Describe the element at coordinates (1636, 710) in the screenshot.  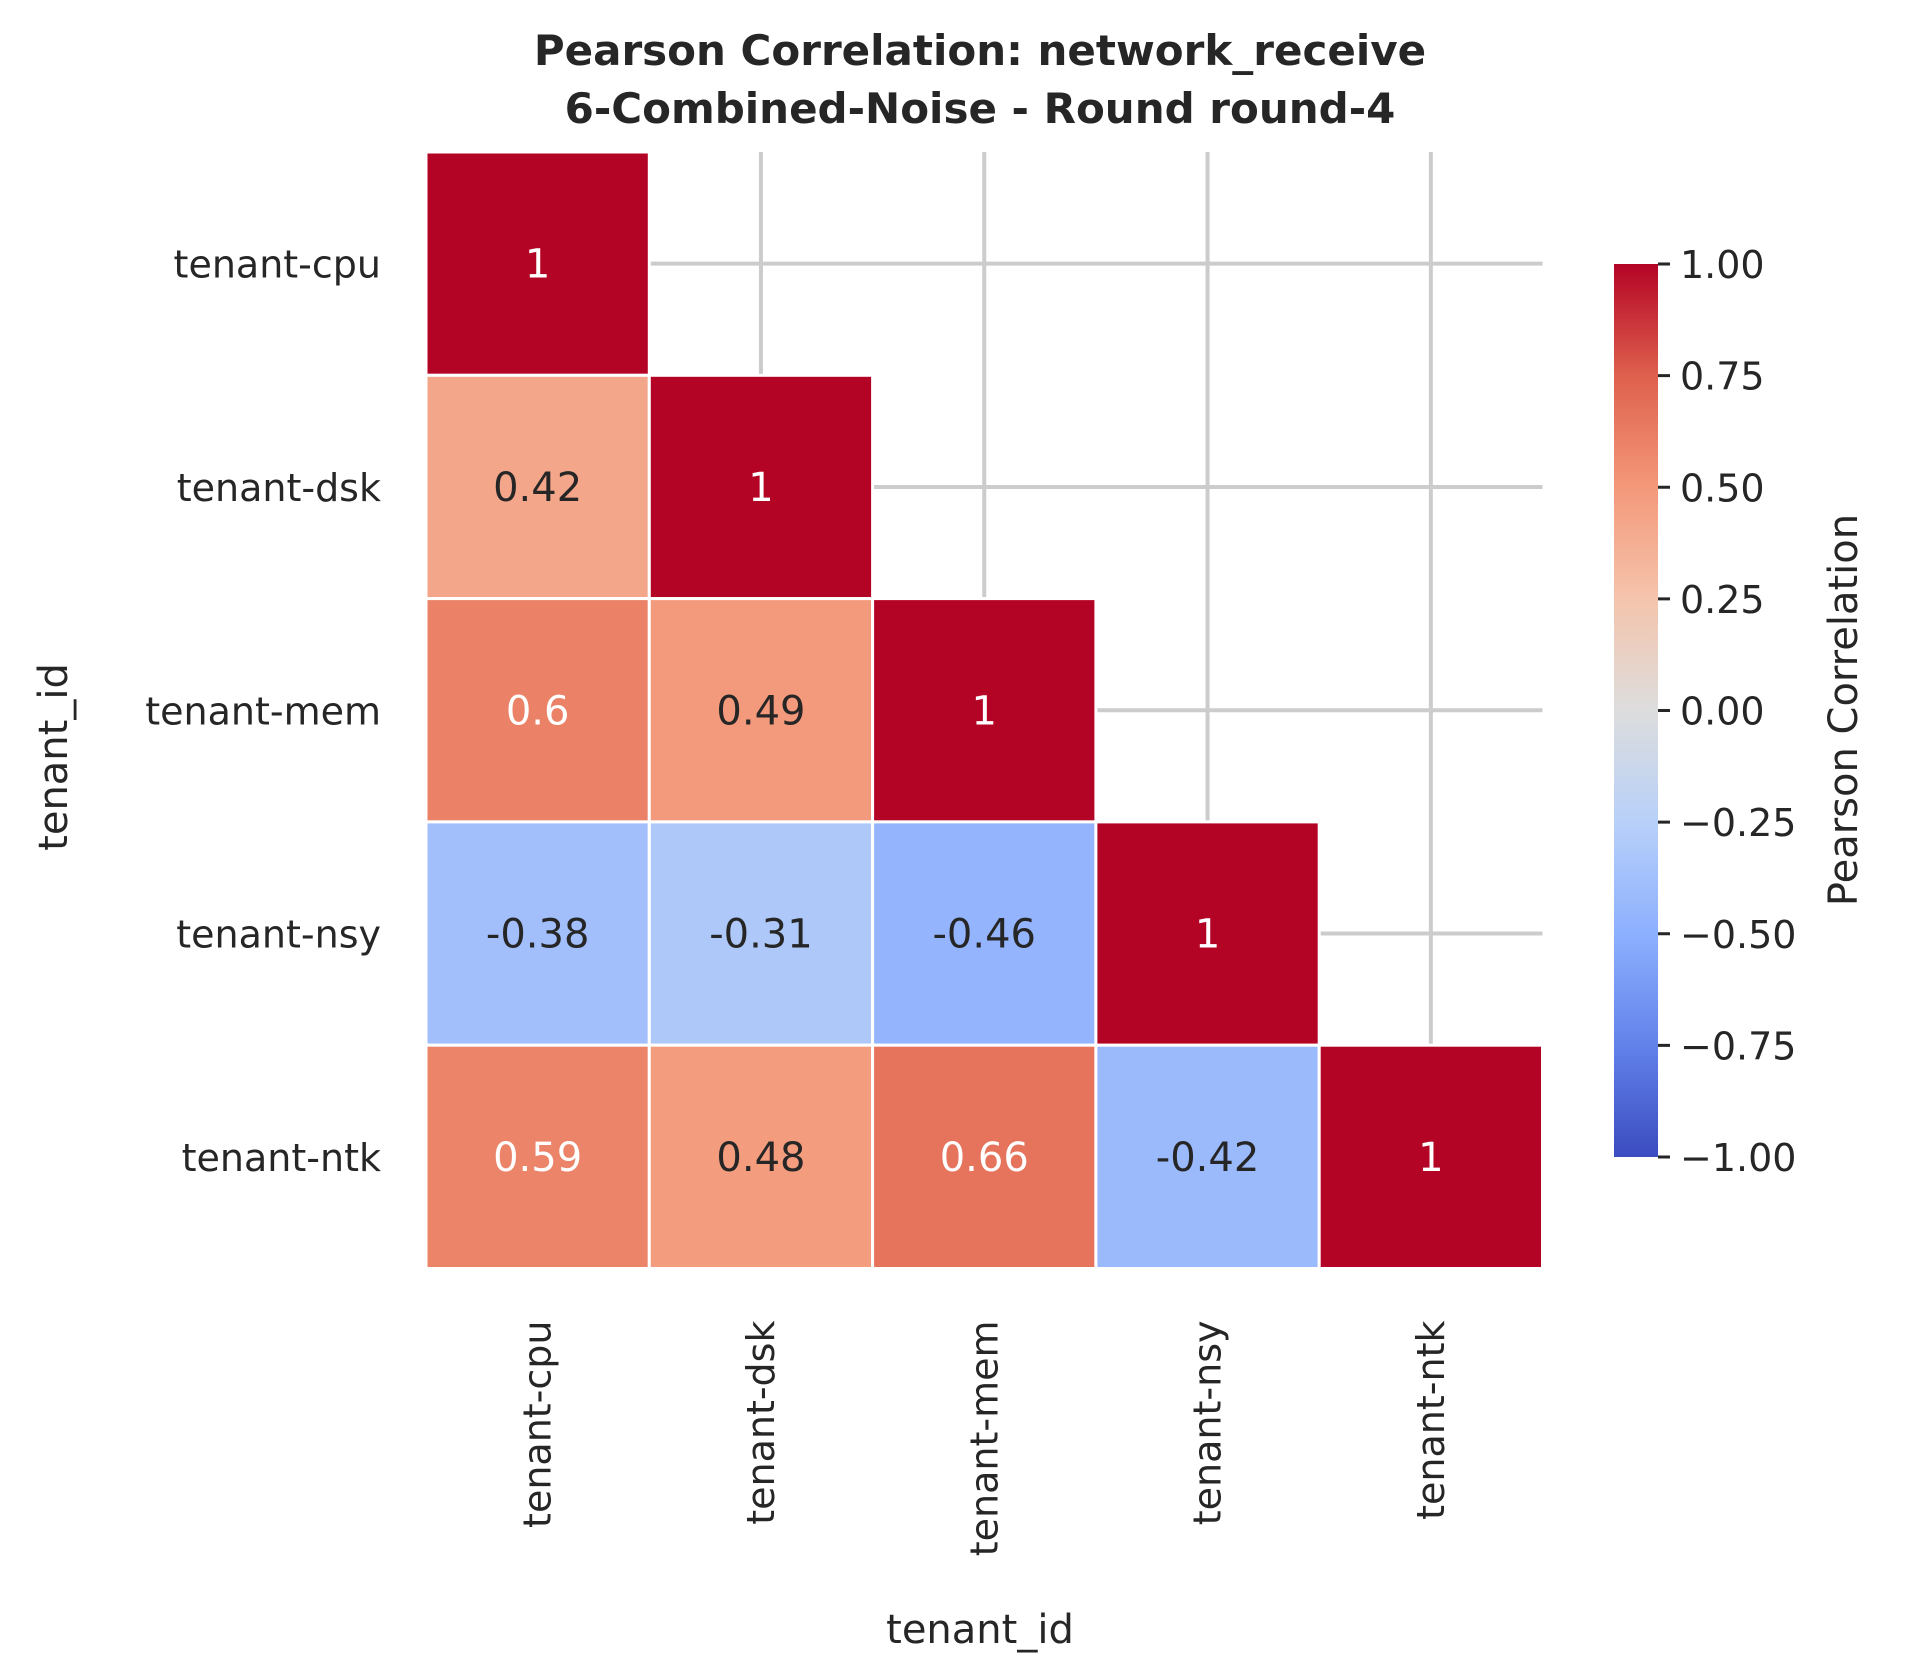
I see `colorbar` at that location.